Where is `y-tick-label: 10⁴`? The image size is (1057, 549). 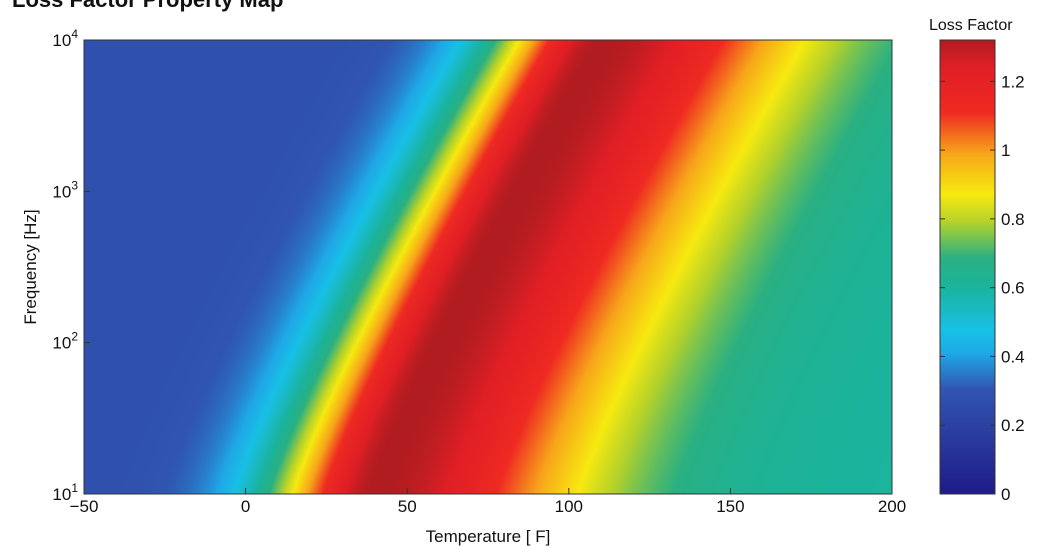 y-tick-label: 10⁴ is located at coordinates (65, 38).